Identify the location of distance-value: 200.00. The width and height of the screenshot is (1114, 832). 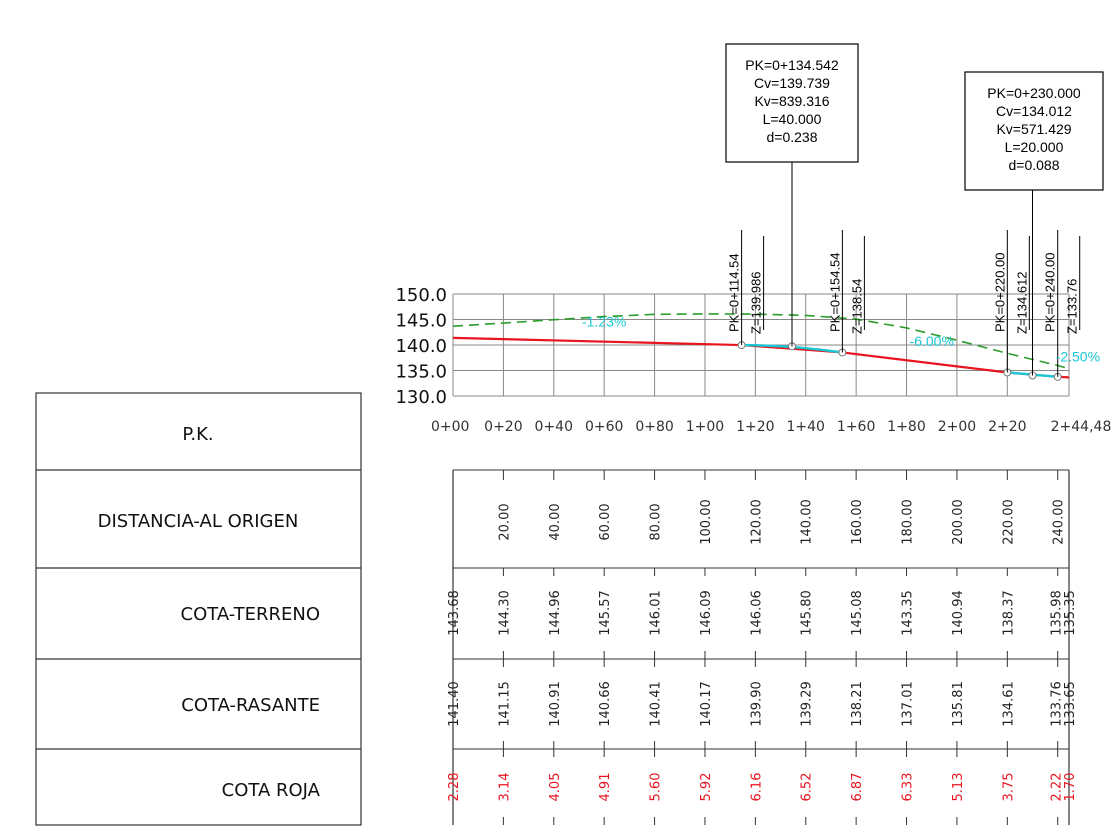
(958, 522).